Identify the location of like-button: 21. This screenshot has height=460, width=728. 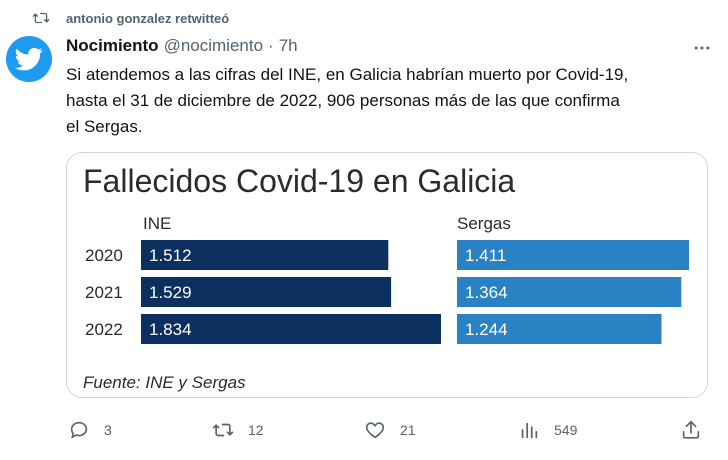
(390, 430).